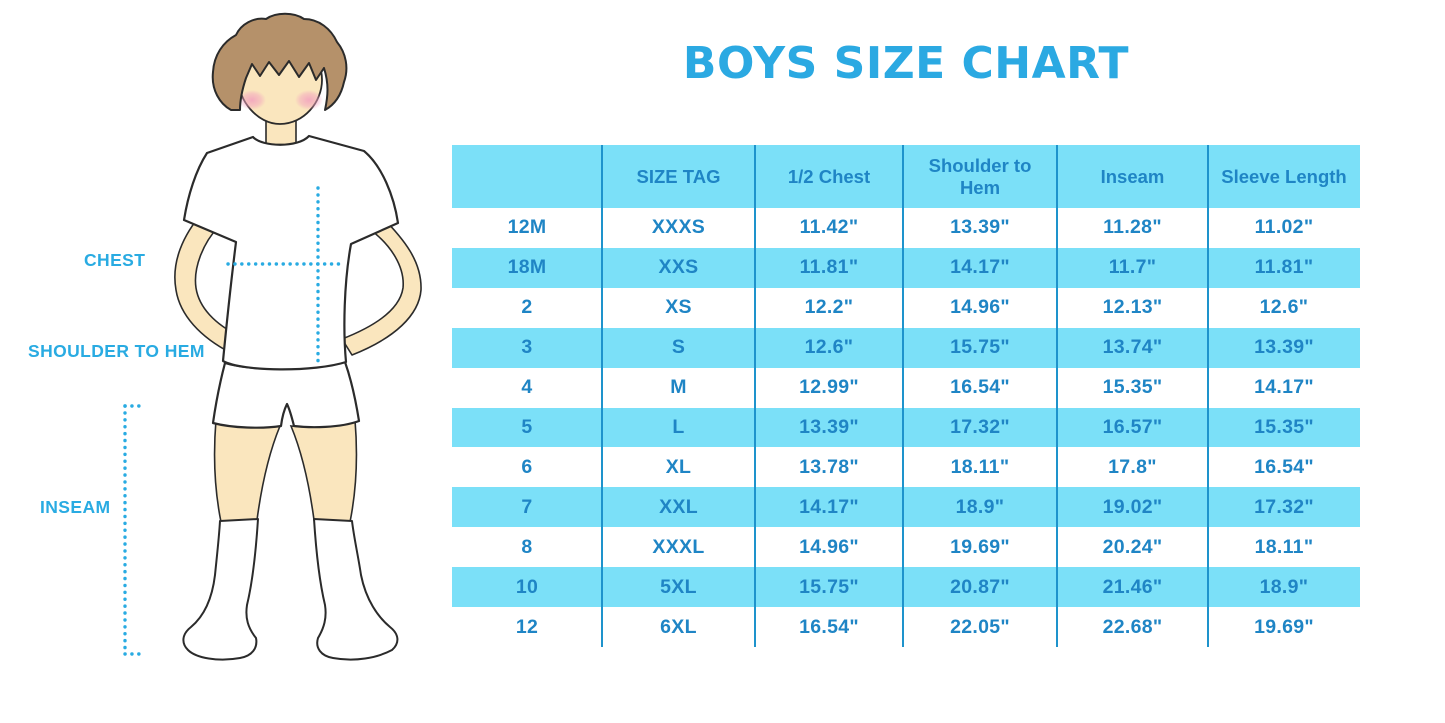 This screenshot has width=1445, height=723. Describe the element at coordinates (678, 176) in the screenshot. I see `header-cell-size-tag: SIZE TAG` at that location.